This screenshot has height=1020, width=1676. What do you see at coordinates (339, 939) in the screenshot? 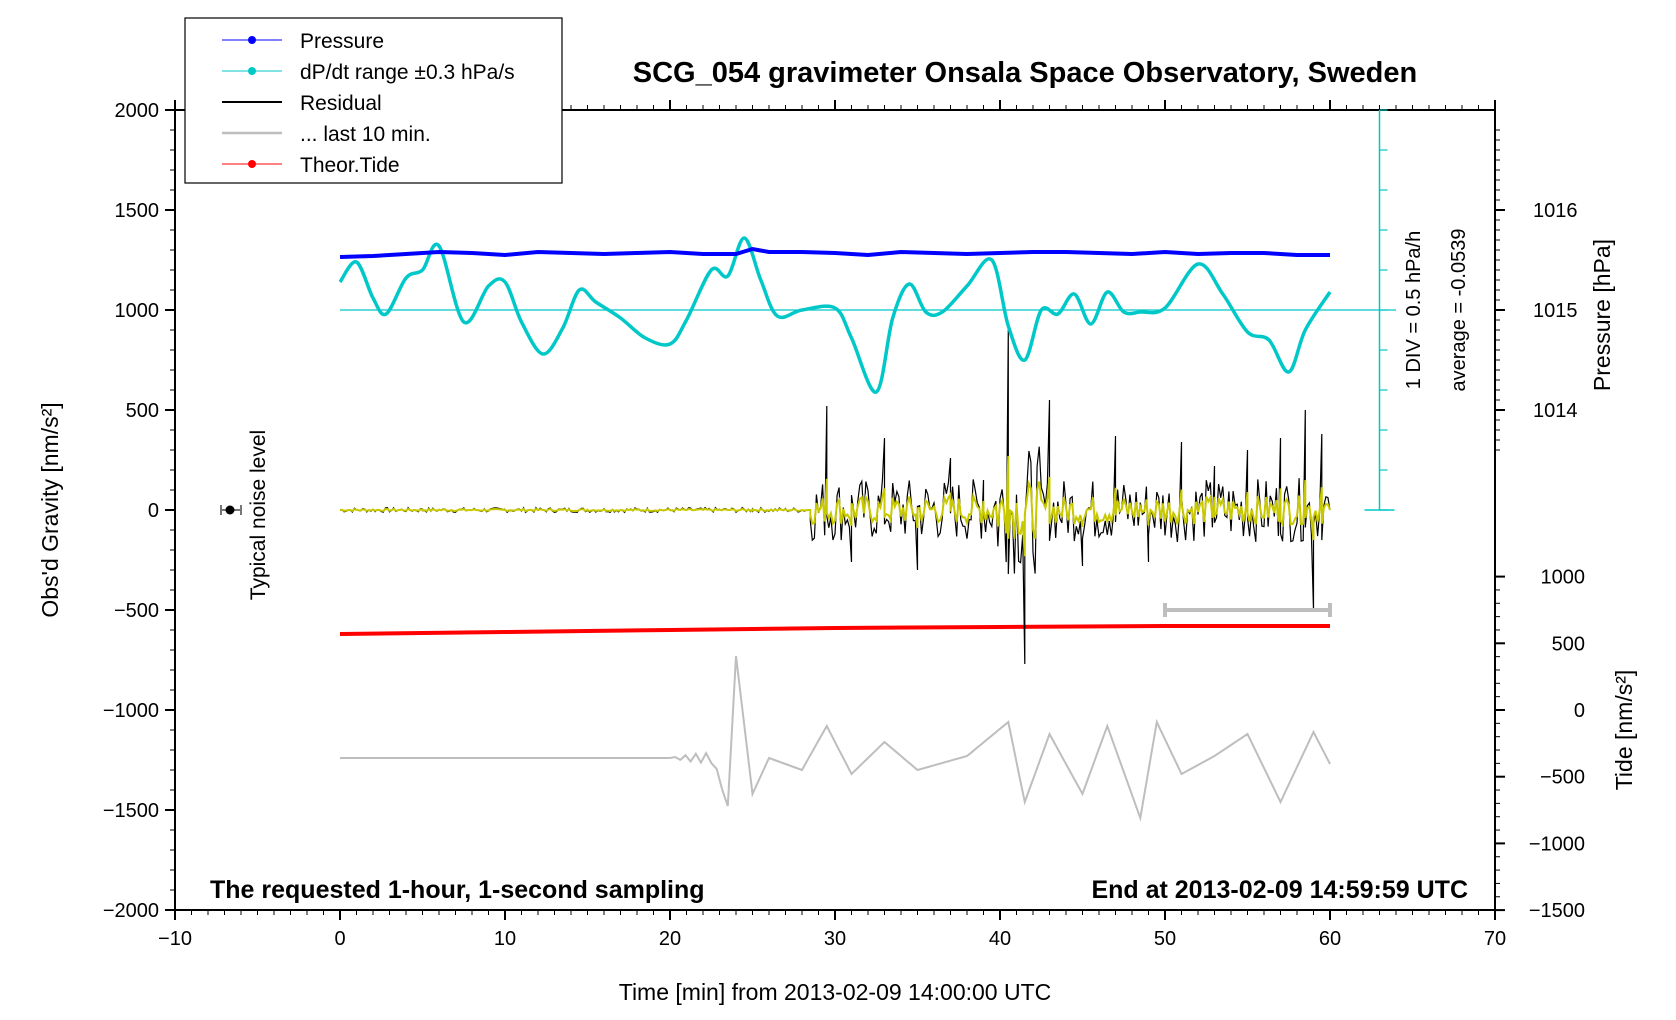
I see `x-tick-label: 0` at bounding box center [339, 939].